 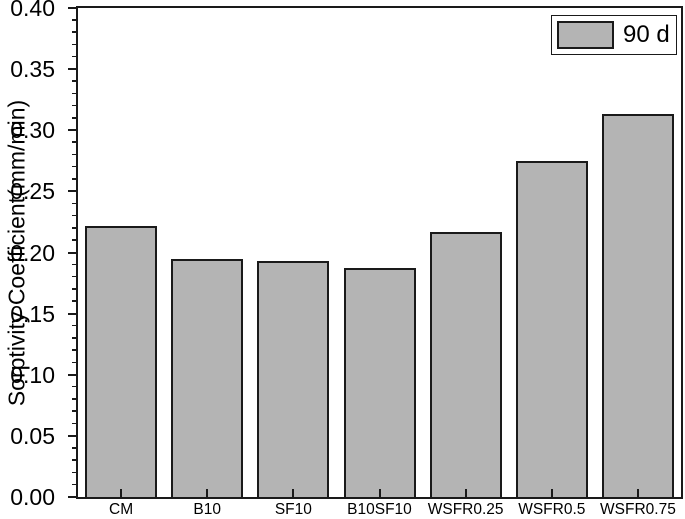 What do you see at coordinates (551, 328) in the screenshot?
I see `bar-wsfr0.5` at bounding box center [551, 328].